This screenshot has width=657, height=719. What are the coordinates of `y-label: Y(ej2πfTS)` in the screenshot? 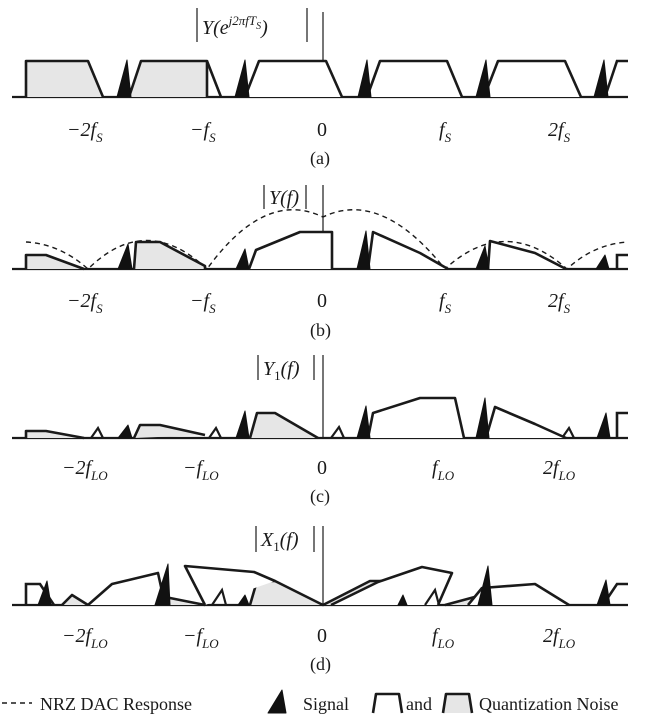 It's located at (235, 26).